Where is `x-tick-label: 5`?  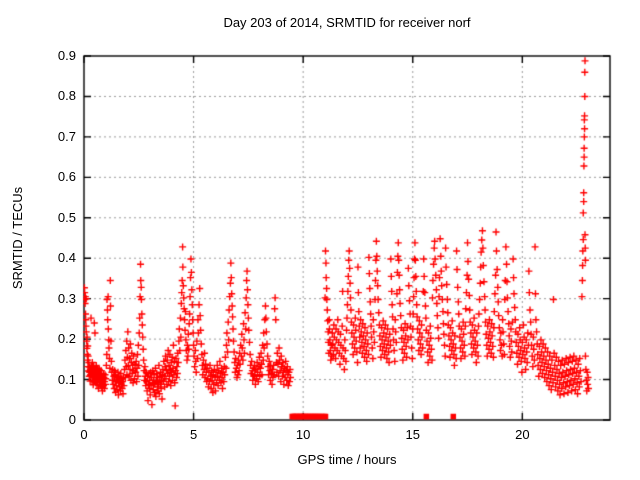
x-tick-label: 5 is located at coordinates (193, 434).